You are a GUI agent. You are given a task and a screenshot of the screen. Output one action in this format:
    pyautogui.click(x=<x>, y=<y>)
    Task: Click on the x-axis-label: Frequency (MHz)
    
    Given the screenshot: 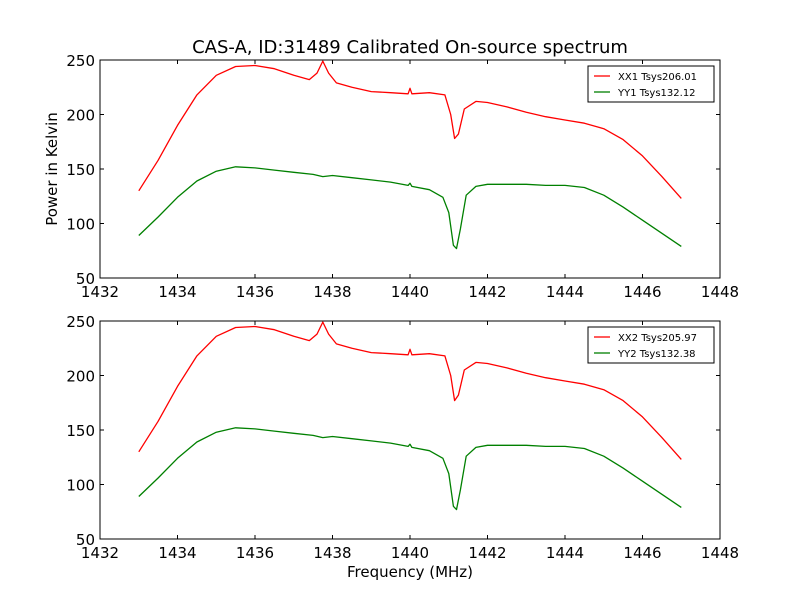 What is the action you would take?
    pyautogui.click(x=410, y=572)
    